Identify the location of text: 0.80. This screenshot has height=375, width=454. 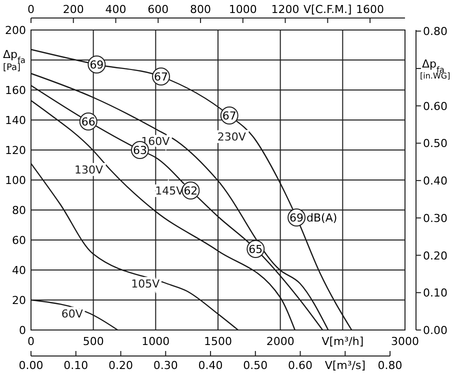
(390, 365).